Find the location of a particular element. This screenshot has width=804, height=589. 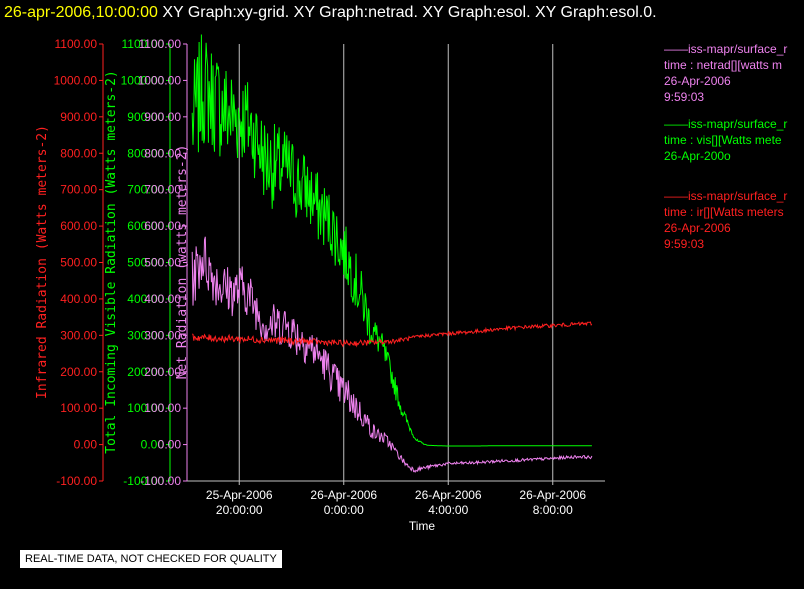

legend-line: 26-Apr-200o is located at coordinates (697, 156).